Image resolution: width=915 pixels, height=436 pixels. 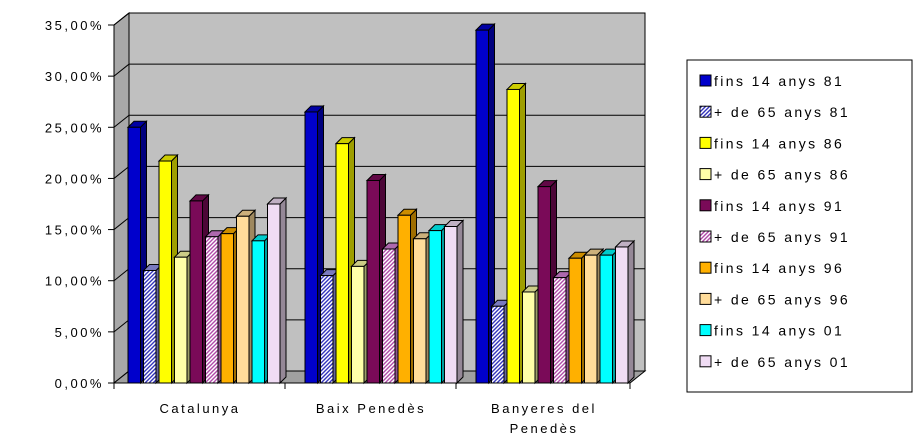 I want to click on legend-item: fins 14 anys 96, so click(x=771, y=268).